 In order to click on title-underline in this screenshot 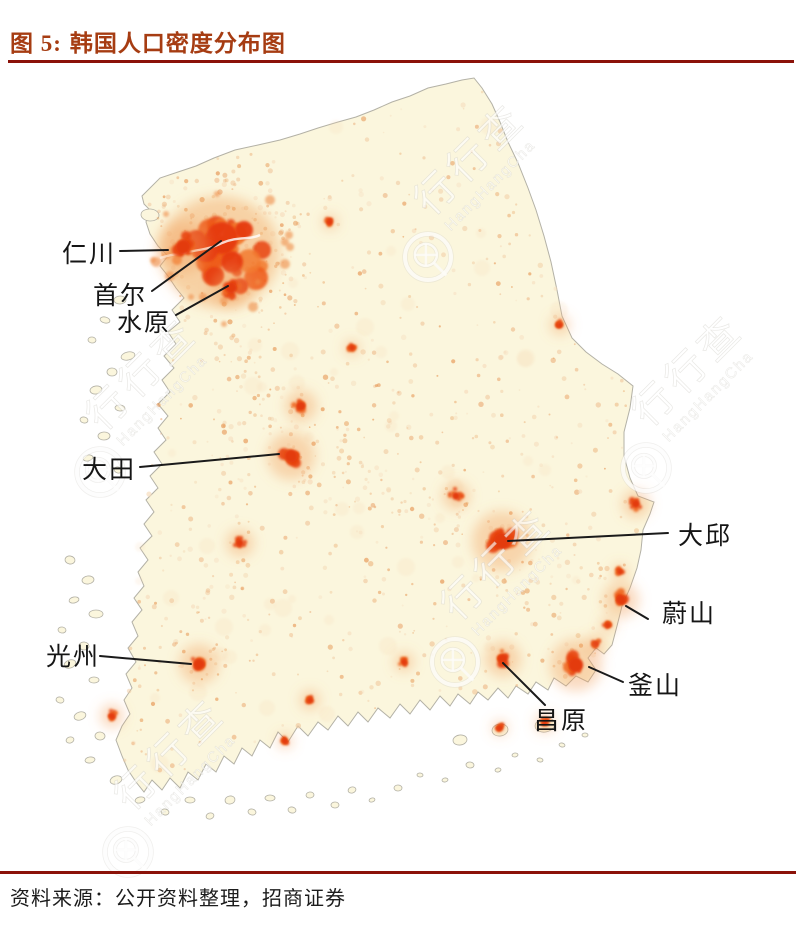, I will do `click(401, 61)`.